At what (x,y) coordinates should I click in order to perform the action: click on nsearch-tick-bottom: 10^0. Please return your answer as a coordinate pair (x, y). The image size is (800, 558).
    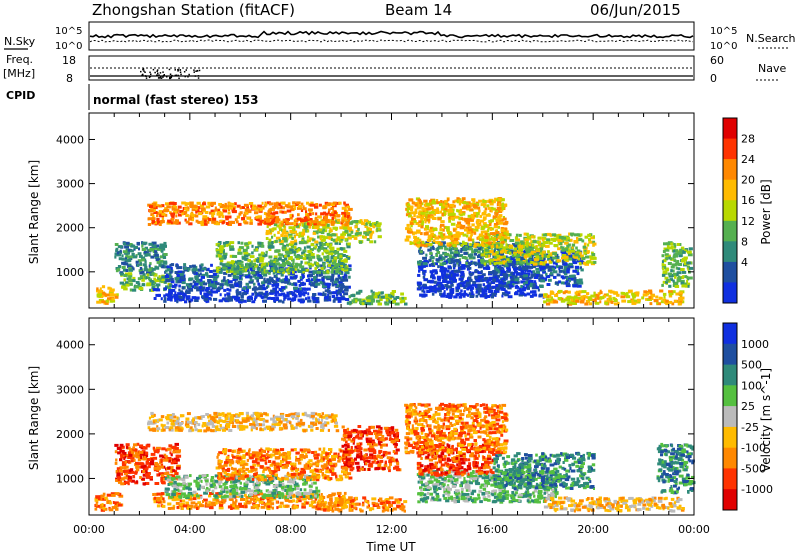
    Looking at the image, I should click on (723, 46).